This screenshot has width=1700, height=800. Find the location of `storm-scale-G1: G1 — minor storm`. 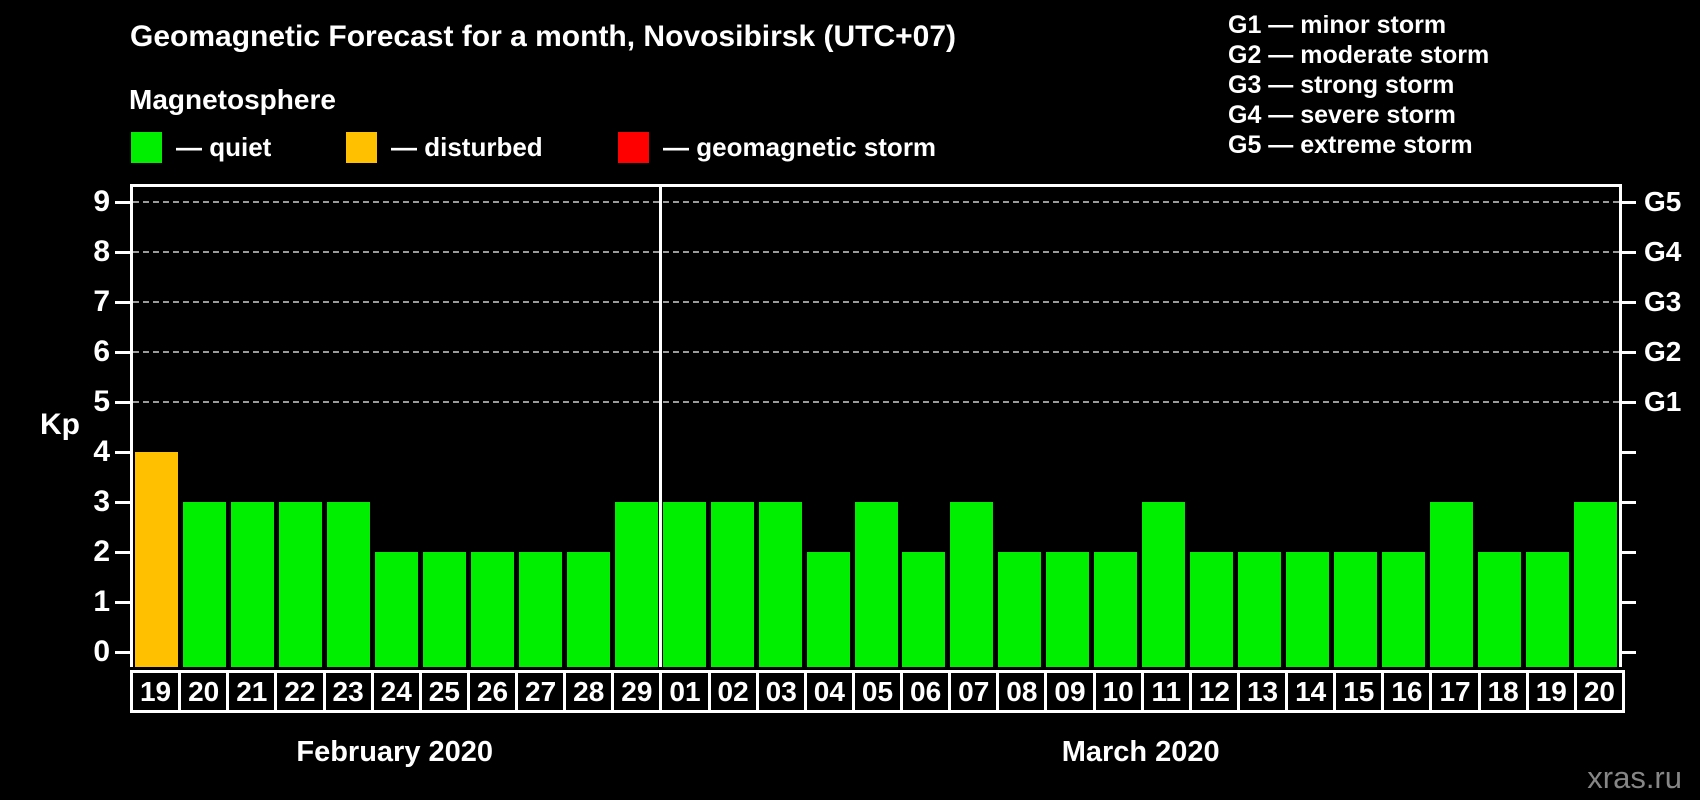

storm-scale-G1: G1 — minor storm is located at coordinates (1337, 25).